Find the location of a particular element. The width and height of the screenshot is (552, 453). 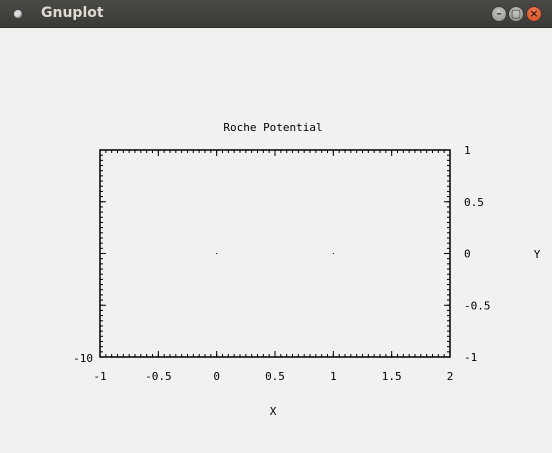

close-button: × is located at coordinates (534, 14).